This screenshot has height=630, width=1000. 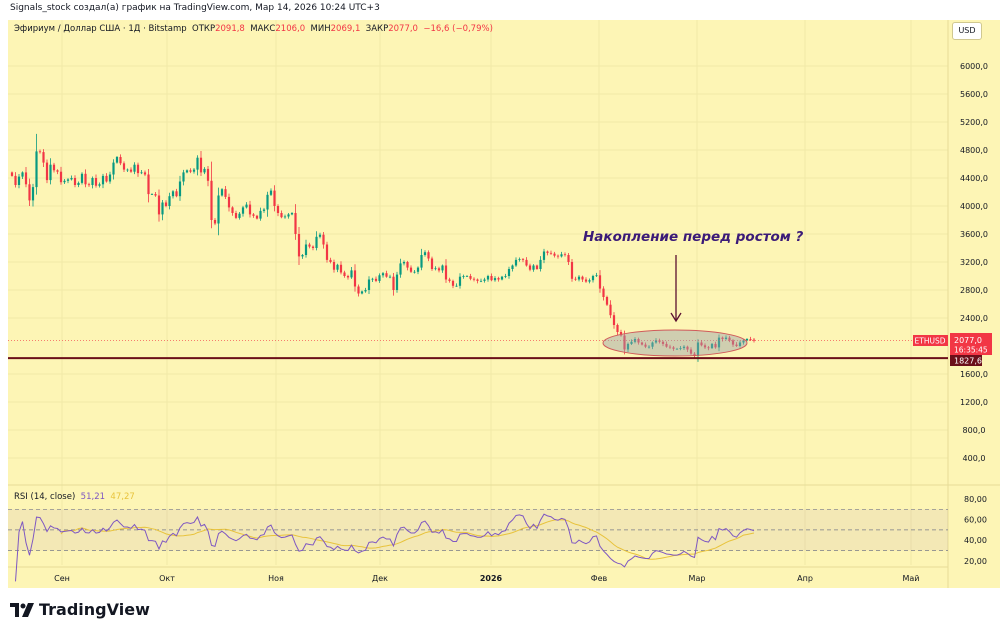 What do you see at coordinates (230, 29) in the screenshot?
I see `open-value: 2091,8` at bounding box center [230, 29].